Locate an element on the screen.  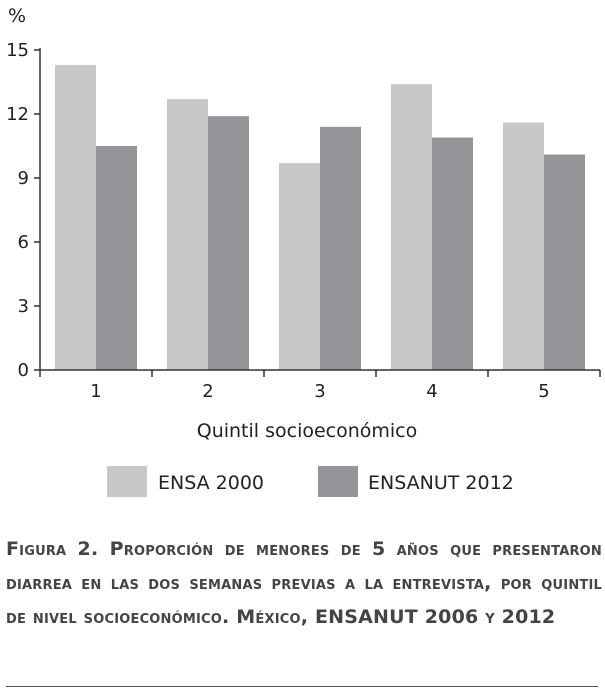
y-tick-label: 15 is located at coordinates (17, 50).